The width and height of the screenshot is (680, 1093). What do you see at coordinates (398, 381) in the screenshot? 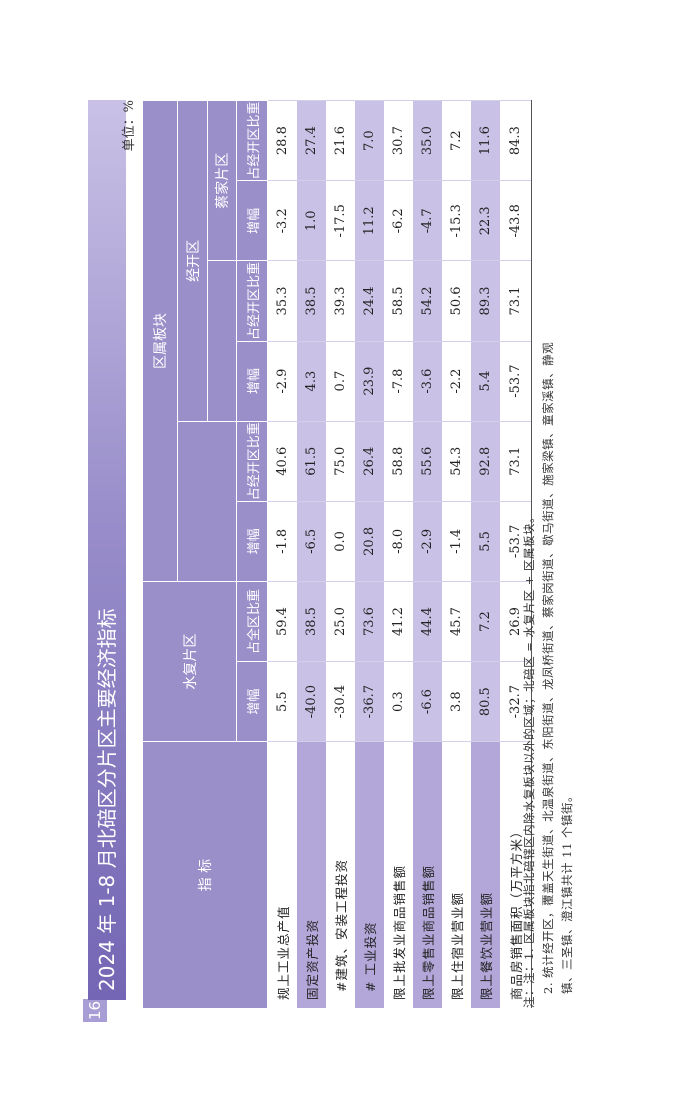
I see `table-cell: -7.8` at bounding box center [398, 381].